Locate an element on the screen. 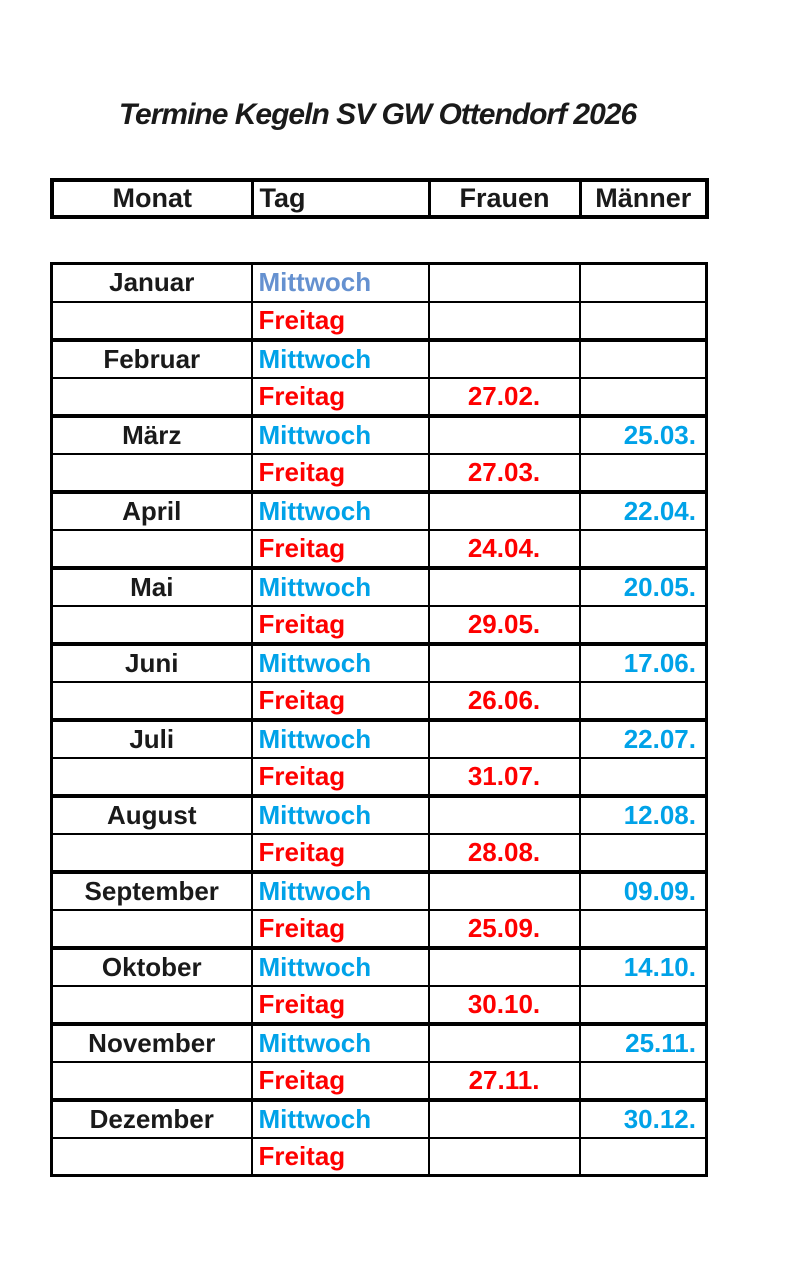 The image size is (805, 1280). schedule-header-table: Monat Tag Frauen Männer is located at coordinates (379, 198).